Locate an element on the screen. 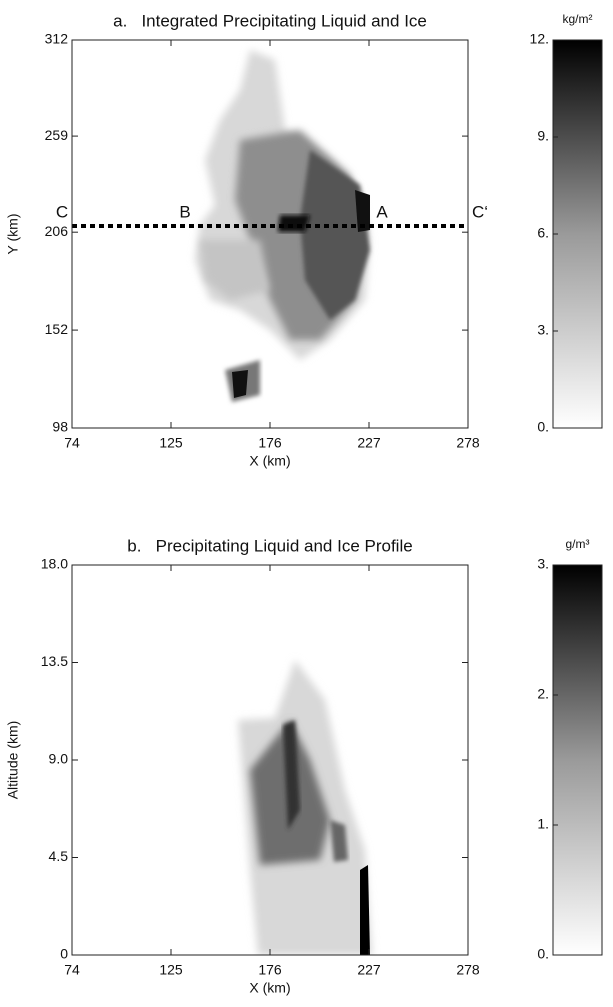  y-tick-label: 312 is located at coordinates (57, 39).